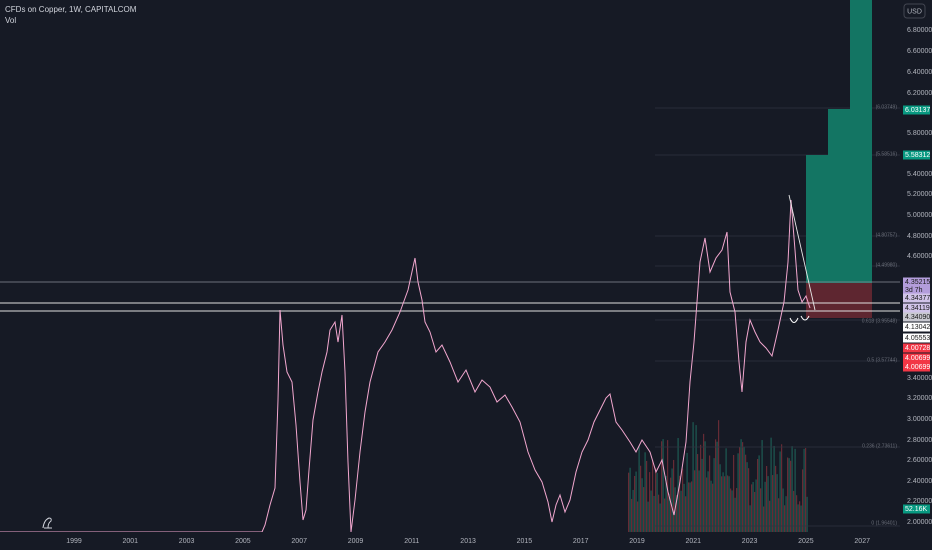  Describe the element at coordinates (917, 110) in the screenshot. I see `price-tag-label: 6.03137` at that location.